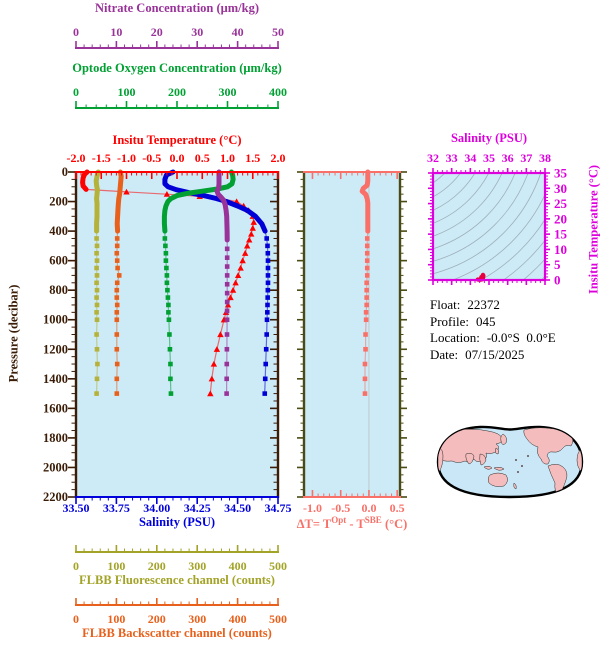 The image size is (609, 663). Describe the element at coordinates (394, 524) in the screenshot. I see `delta-t-title-suffix: (°C)` at that location.